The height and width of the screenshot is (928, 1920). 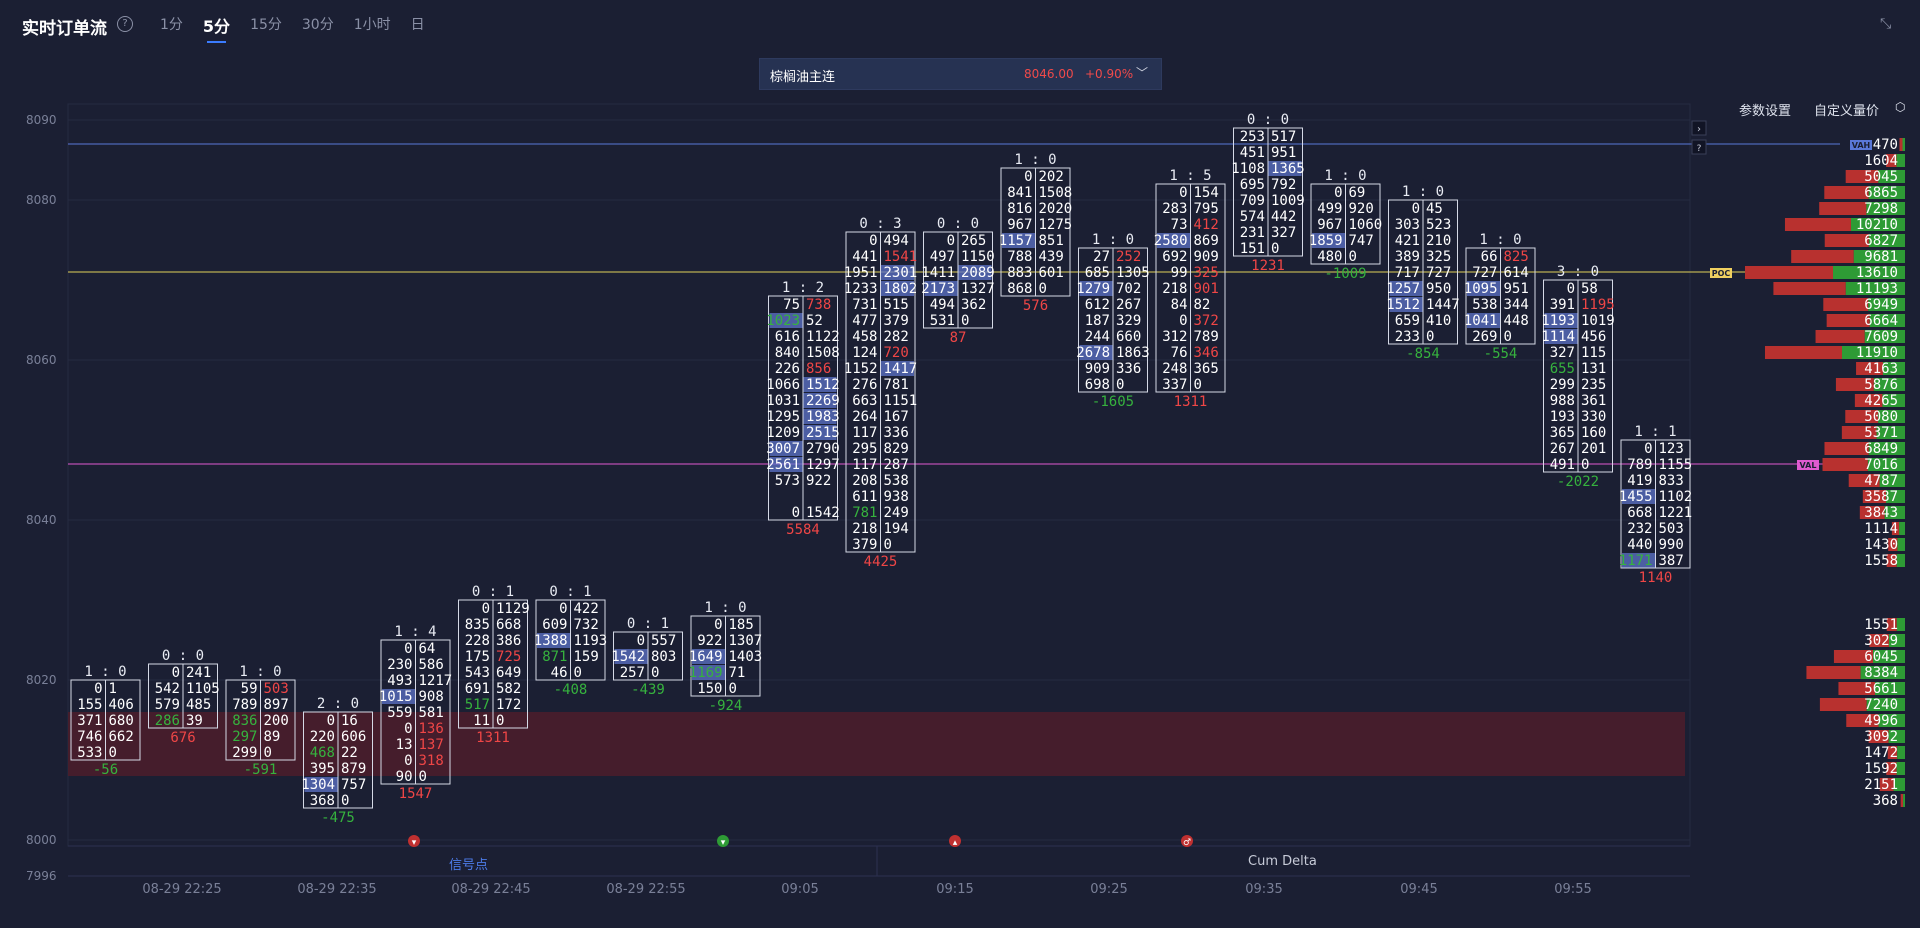 What do you see at coordinates (823, 449) in the screenshot?
I see `ask-volume: 2790` at bounding box center [823, 449].